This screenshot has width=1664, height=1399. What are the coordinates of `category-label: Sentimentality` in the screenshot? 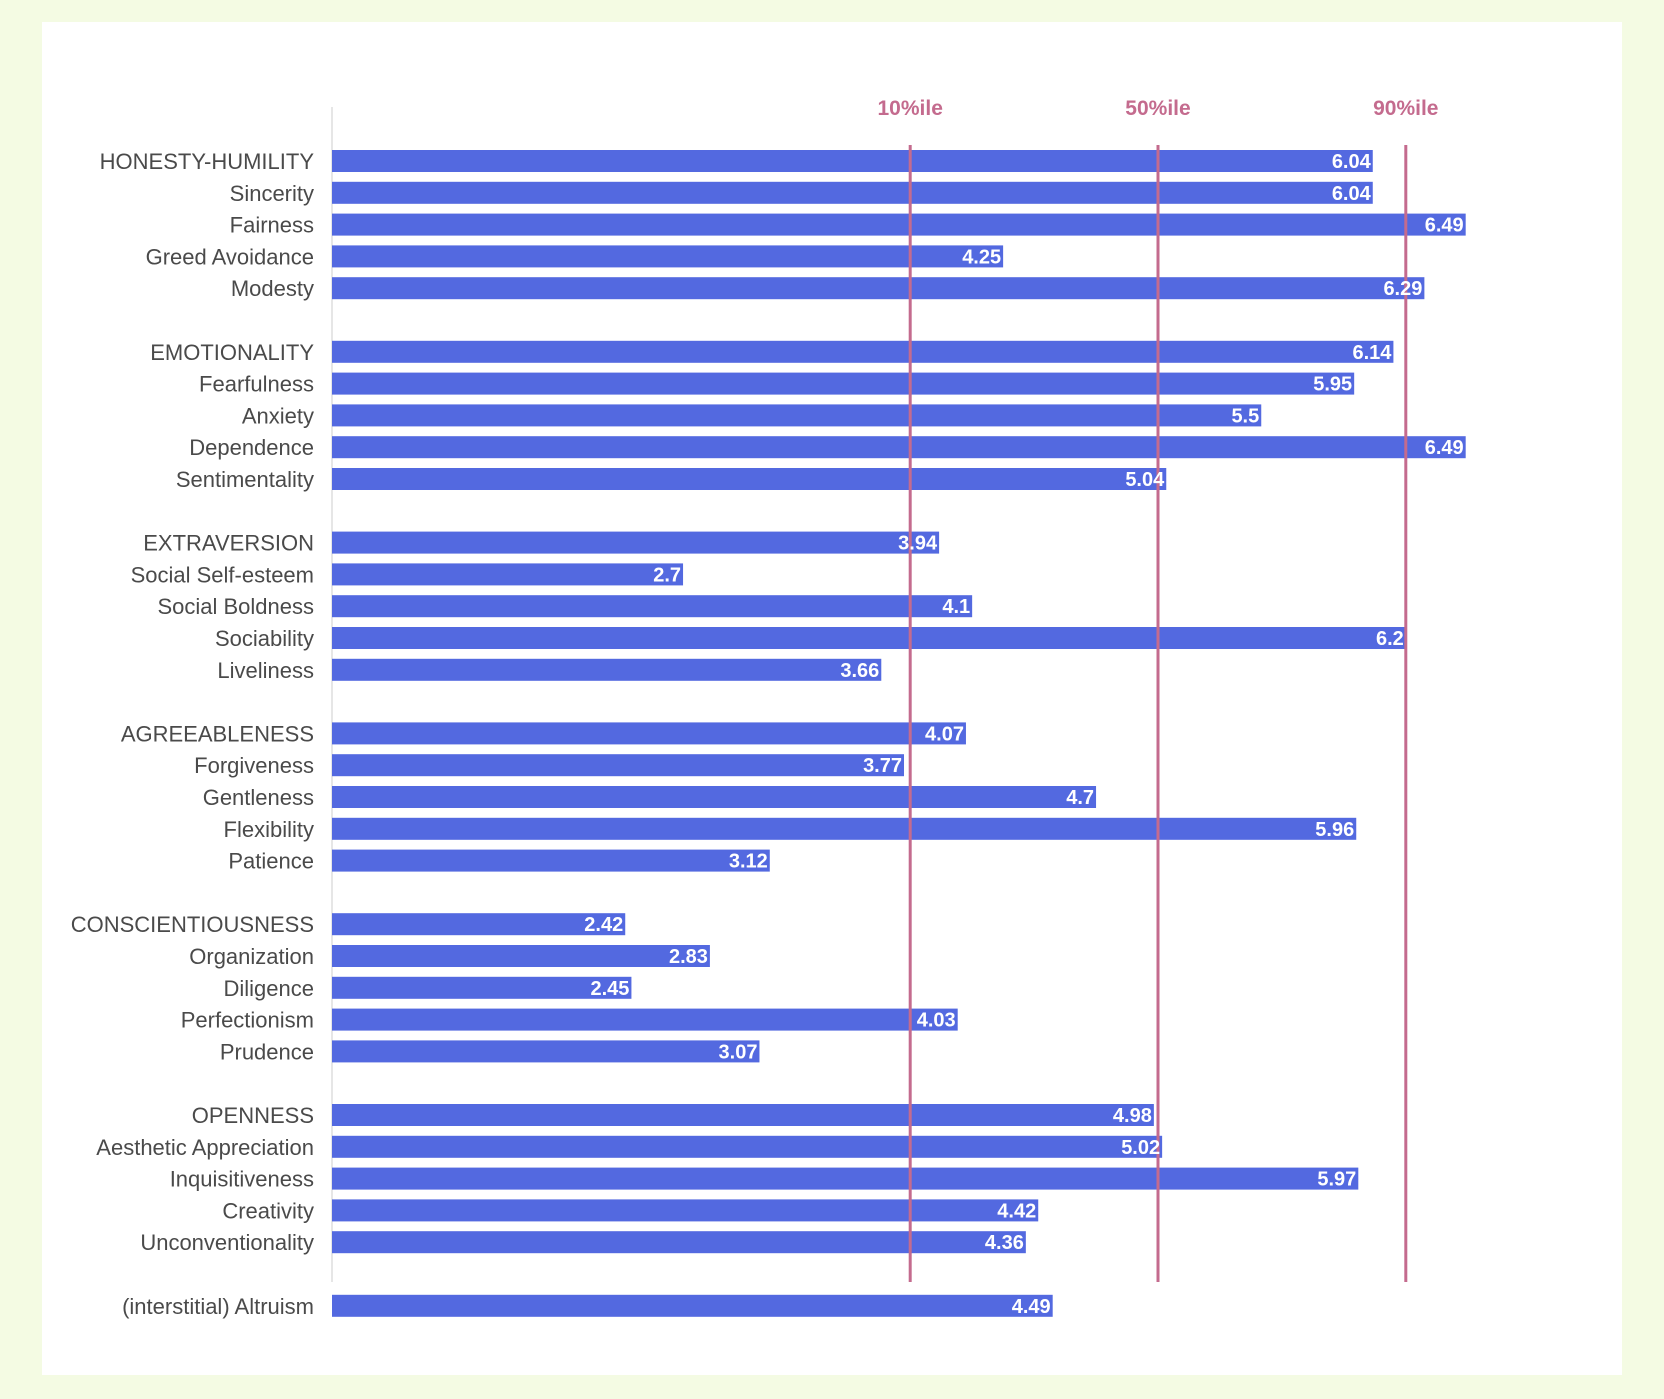 It's located at (245, 479).